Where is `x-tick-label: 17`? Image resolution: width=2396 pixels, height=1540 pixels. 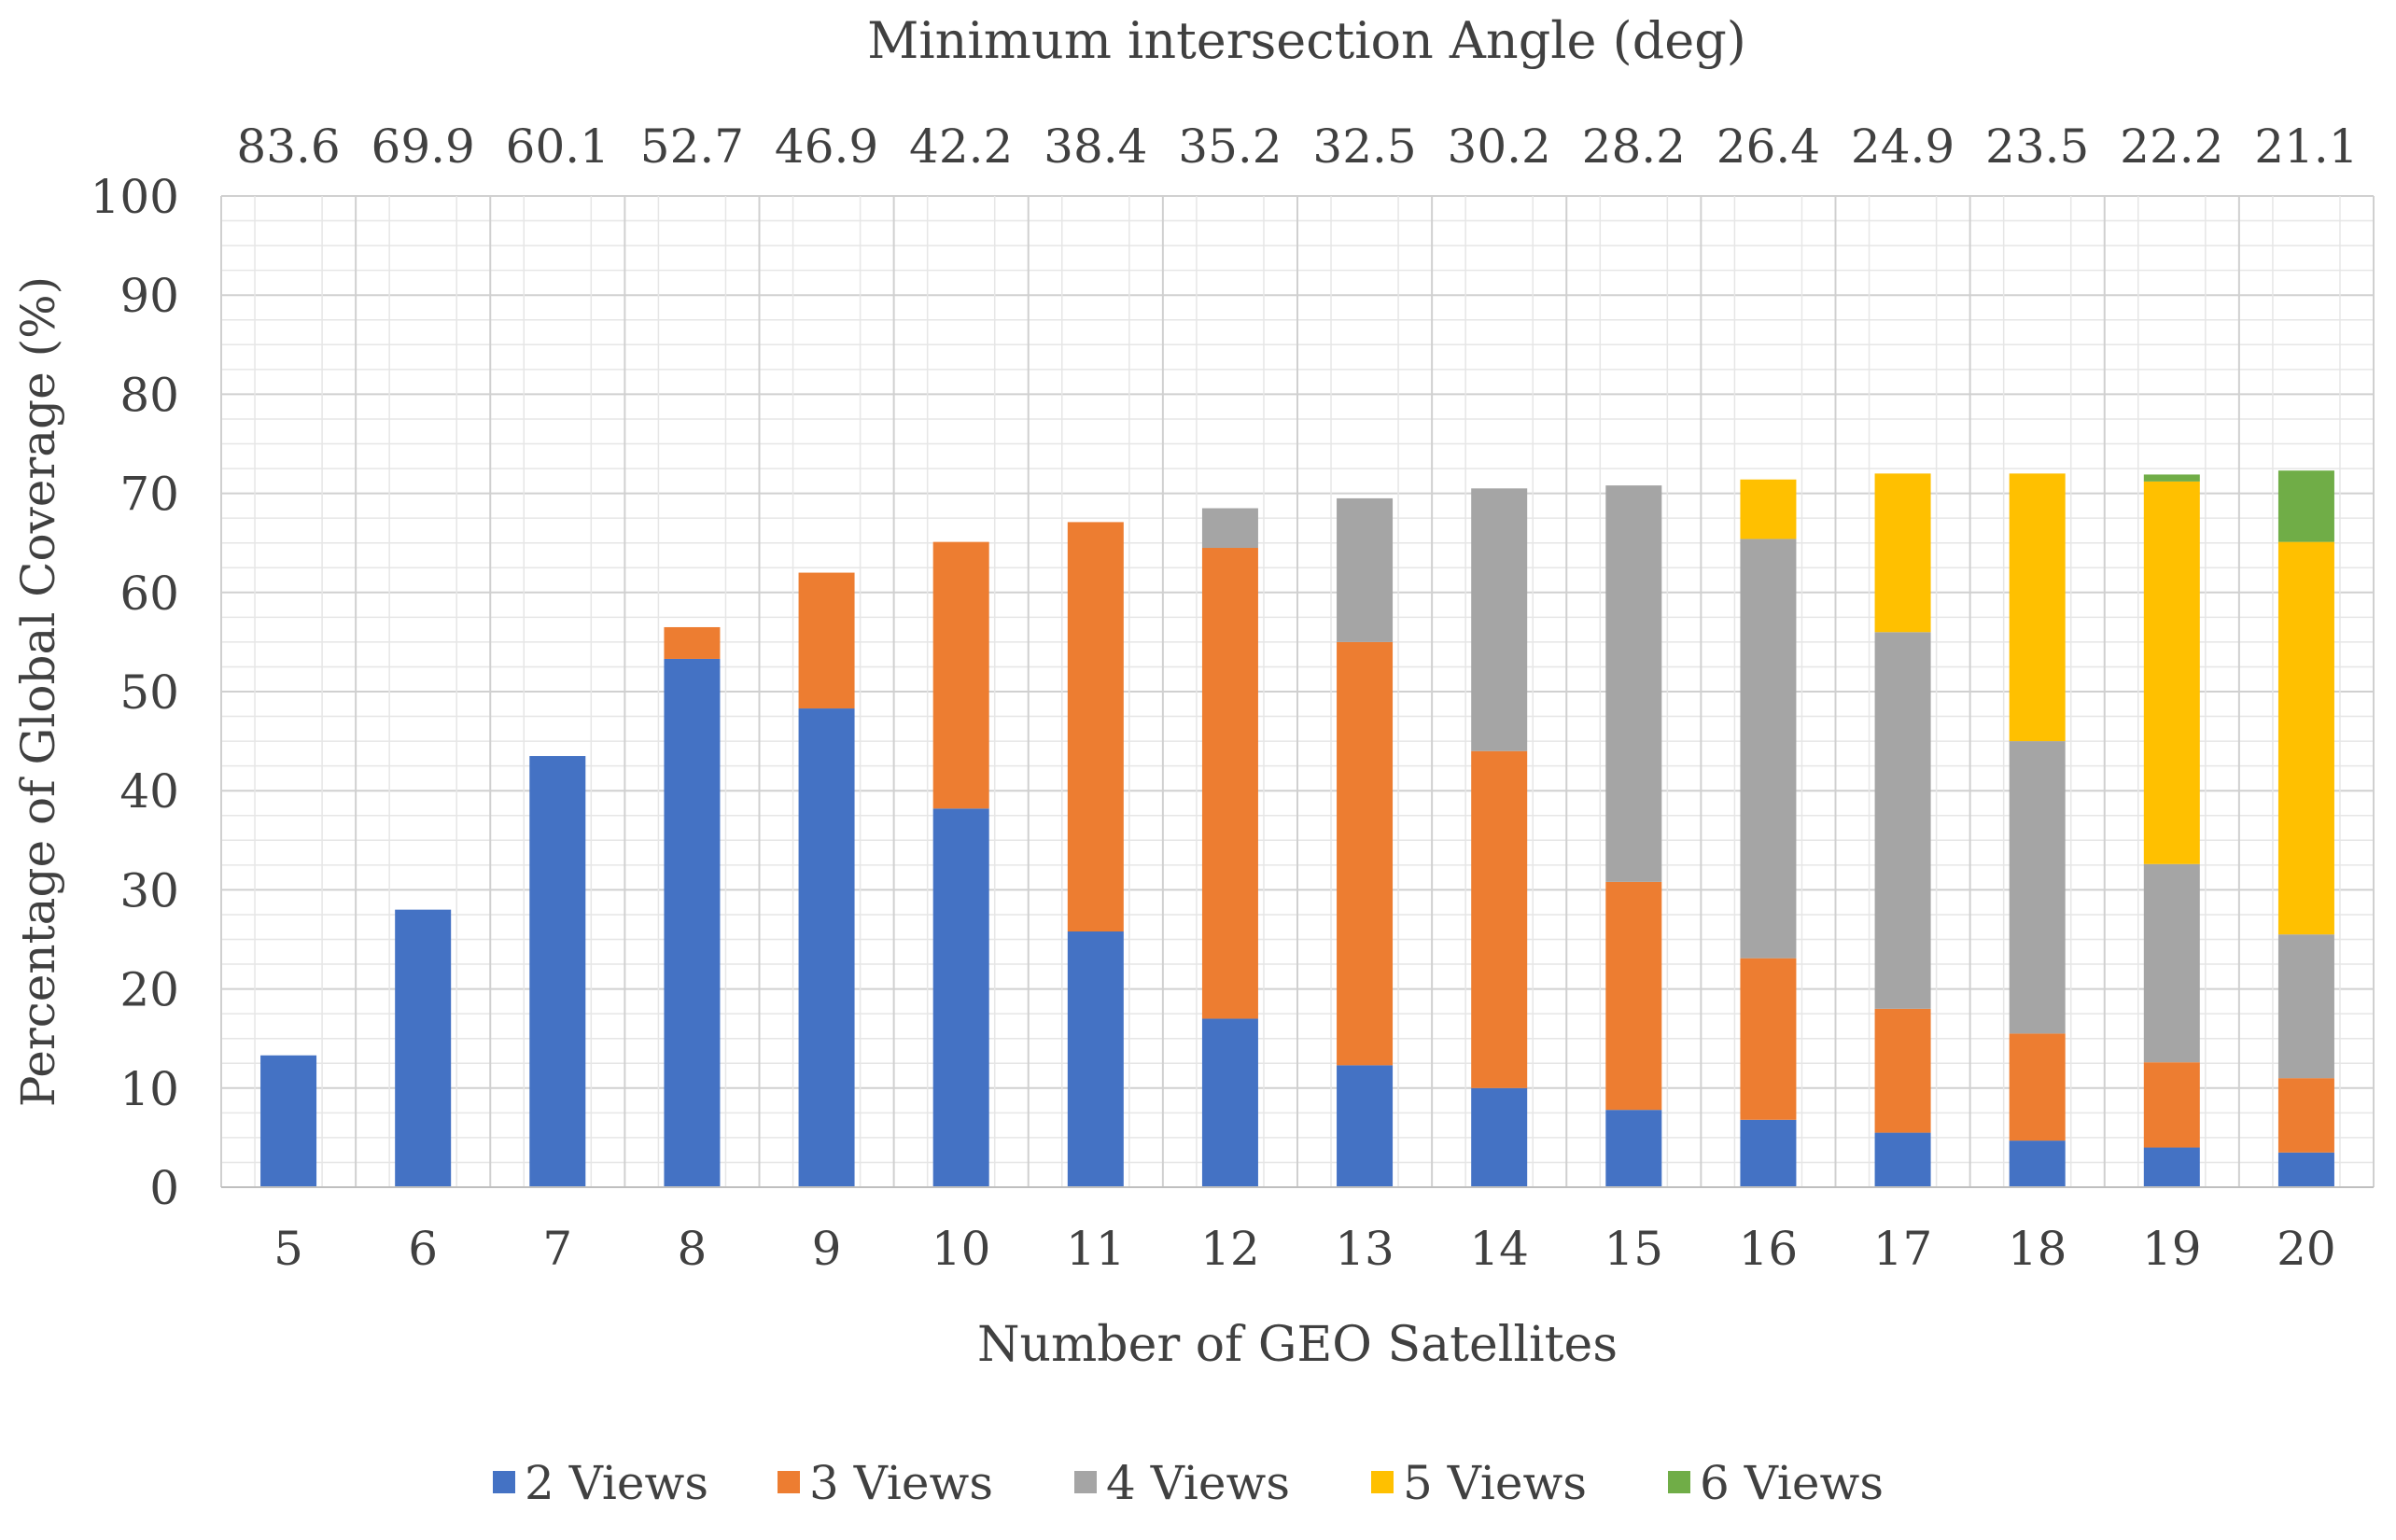 x-tick-label: 17 is located at coordinates (1903, 1249).